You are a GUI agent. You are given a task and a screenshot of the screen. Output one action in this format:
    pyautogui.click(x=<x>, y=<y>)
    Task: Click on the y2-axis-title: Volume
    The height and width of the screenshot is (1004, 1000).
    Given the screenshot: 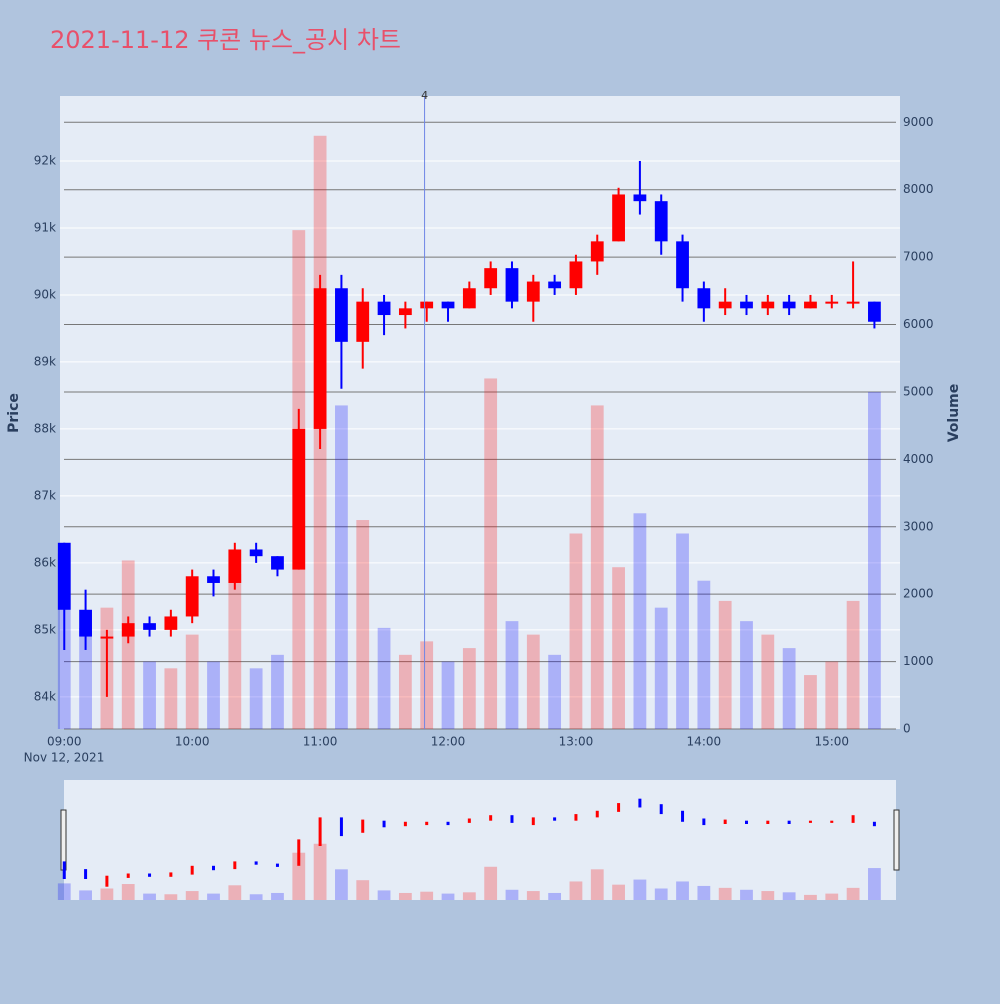 What is the action you would take?
    pyautogui.click(x=954, y=413)
    